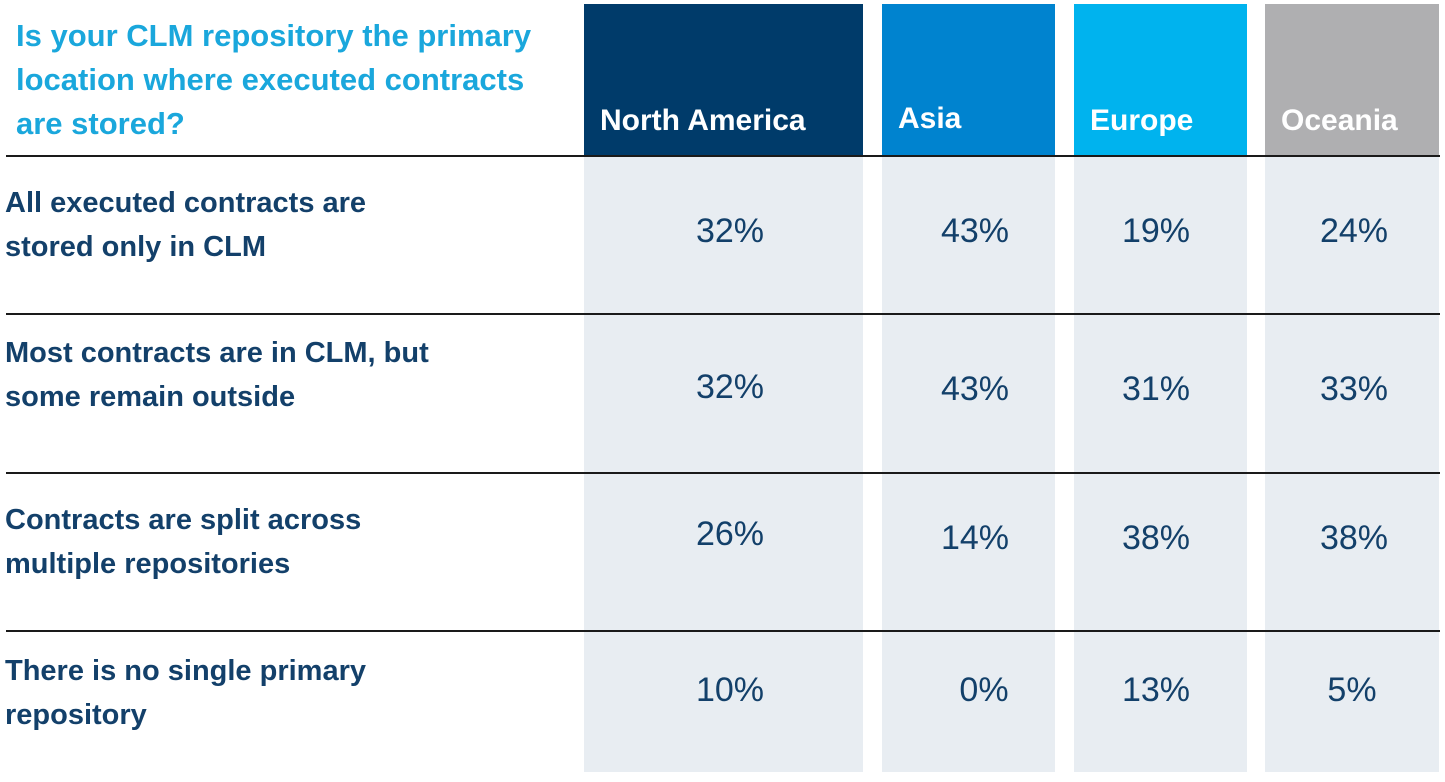  What do you see at coordinates (1354, 231) in the screenshot?
I see `value-cell: 24%` at bounding box center [1354, 231].